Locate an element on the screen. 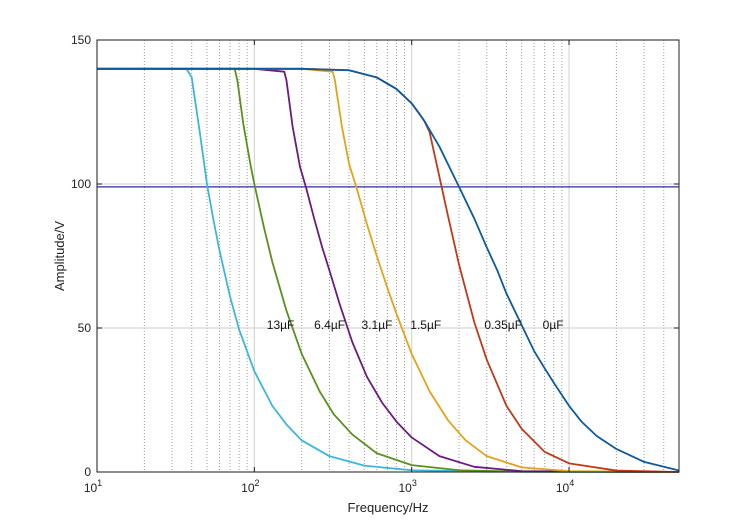 Image resolution: width=750 pixels, height=530 pixels. curve-label-0: 13µF is located at coordinates (281, 325).